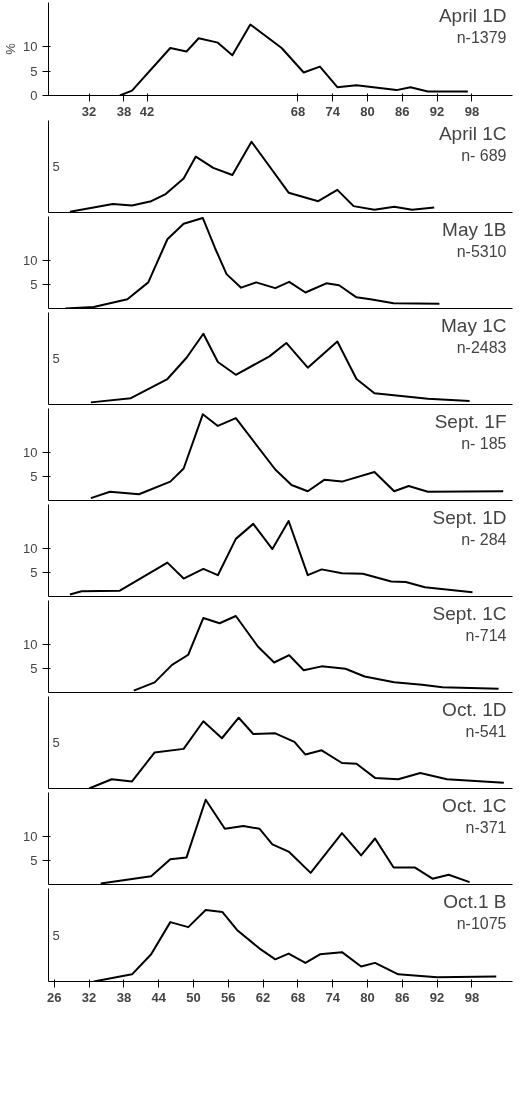 This screenshot has height=1097, width=530. I want to click on annotation: n- 185, so click(484, 443).